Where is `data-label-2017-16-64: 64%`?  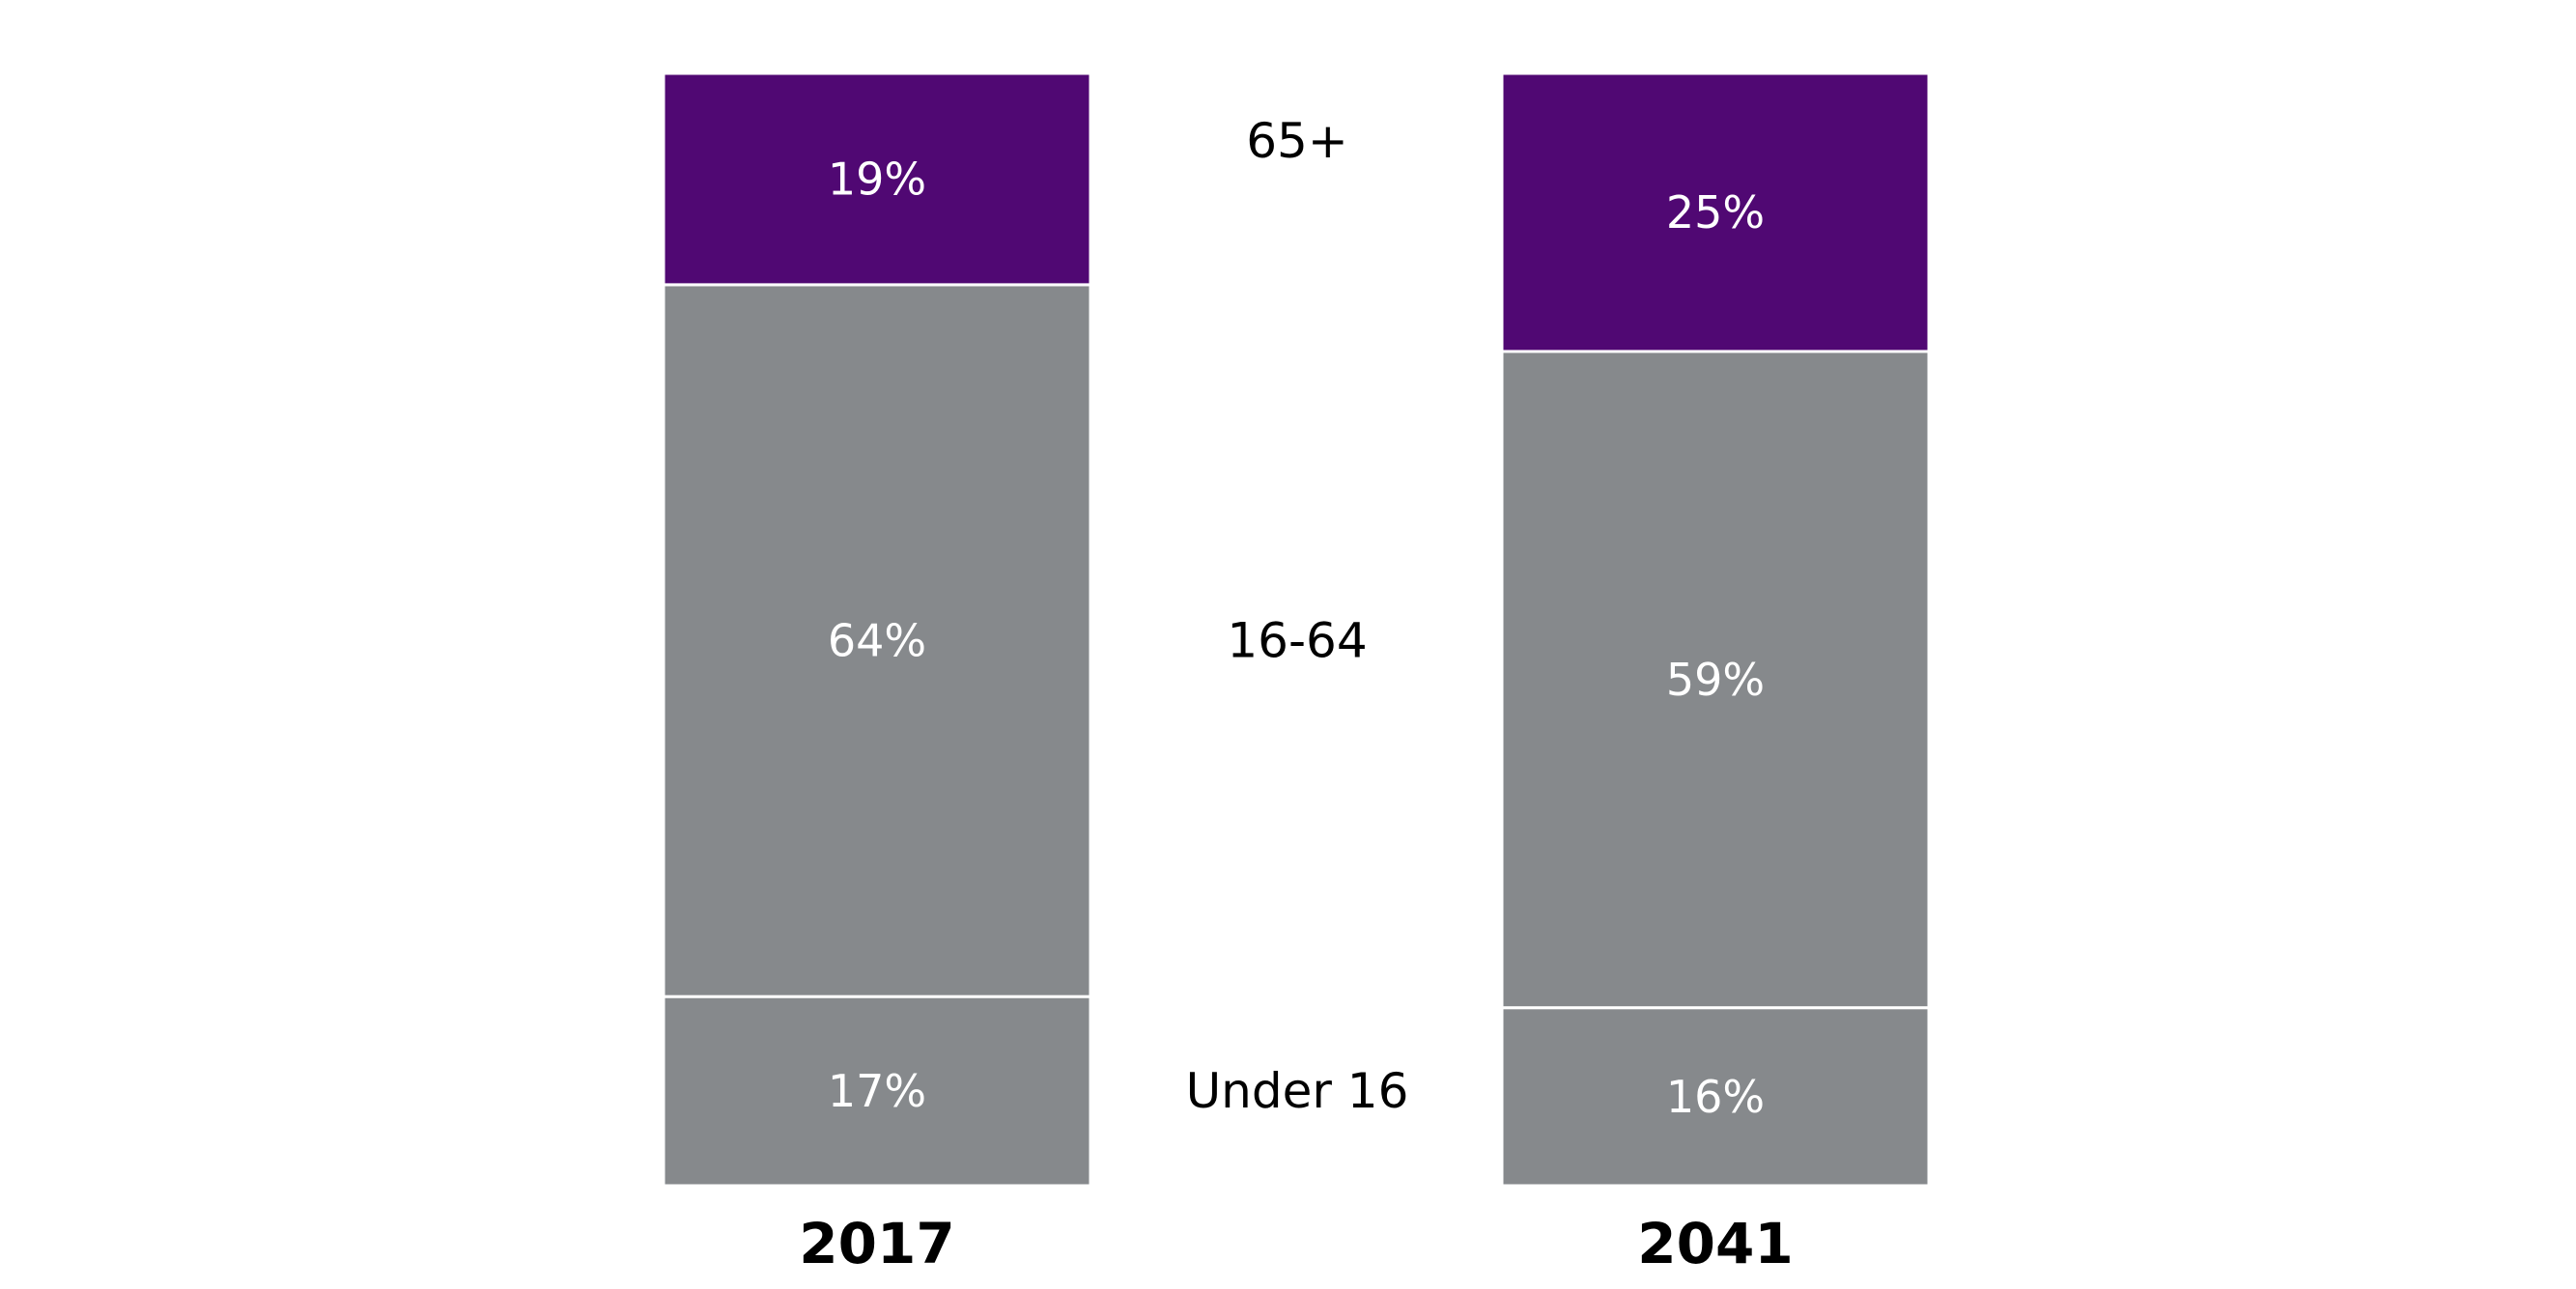 data-label-2017-16-64: 64% is located at coordinates (877, 641).